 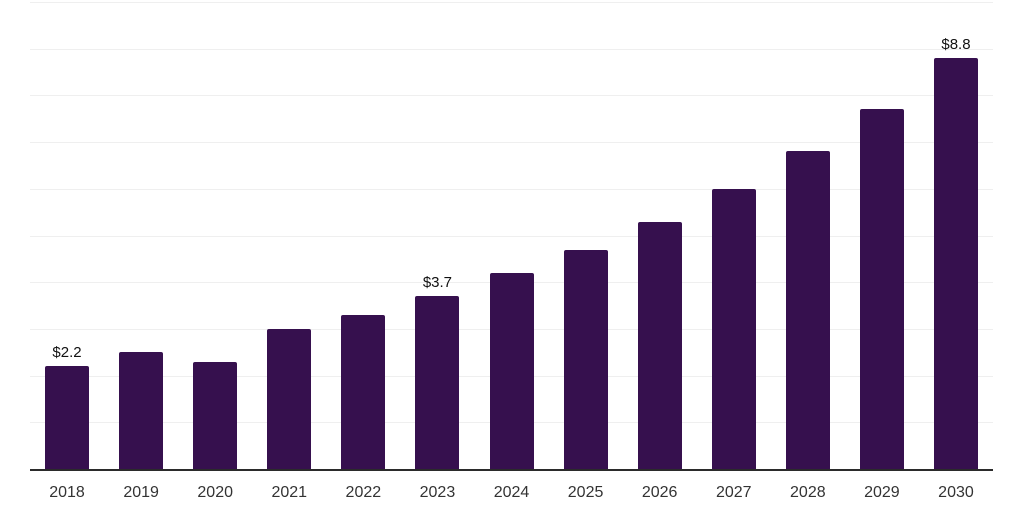 I want to click on bar-2023: $3.7, so click(x=437, y=371).